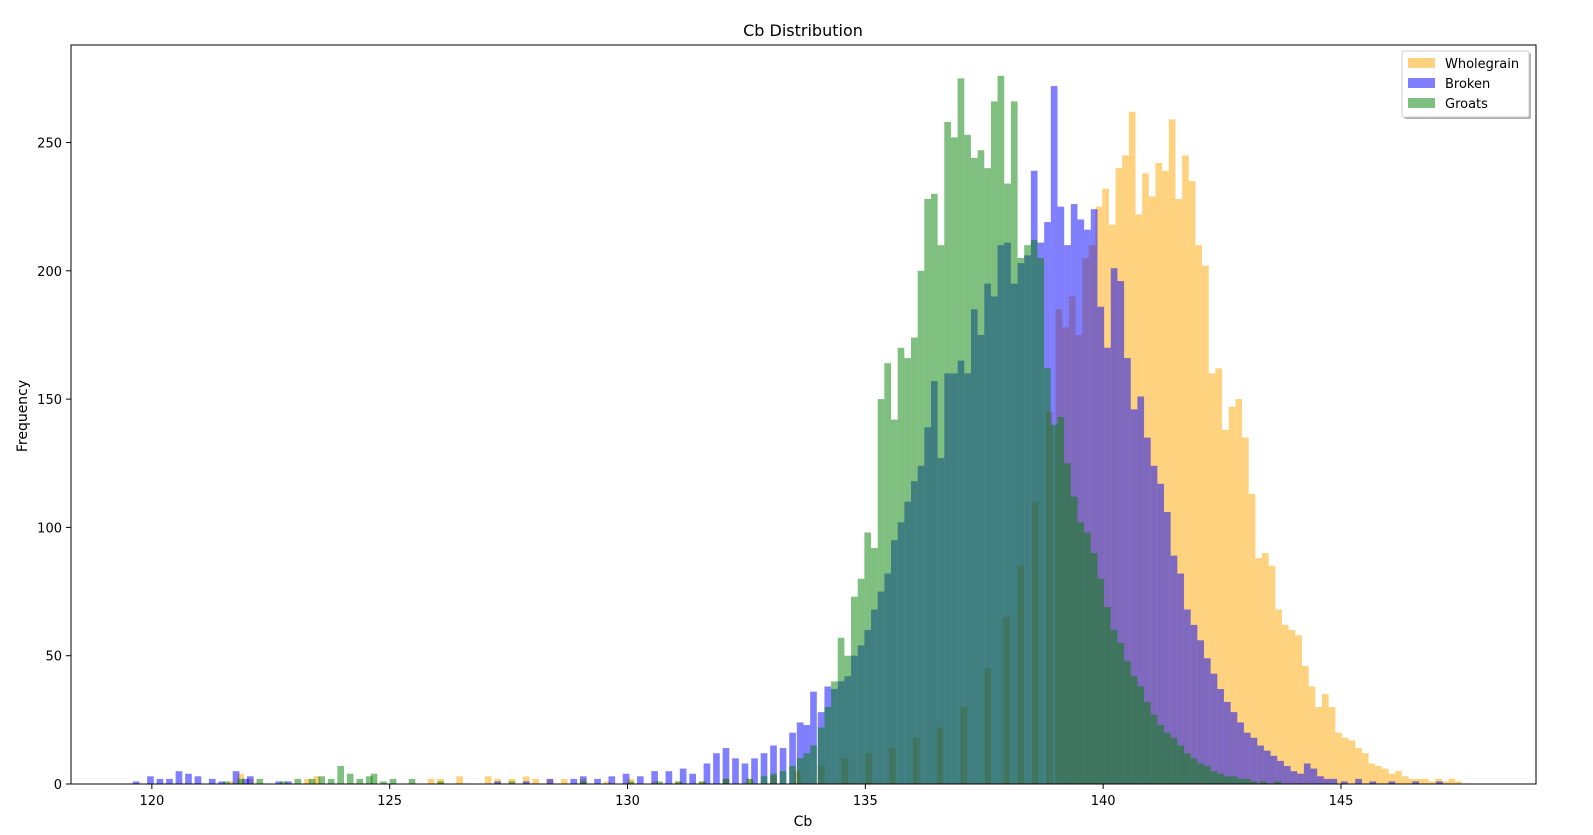 The height and width of the screenshot is (835, 1593). Describe the element at coordinates (58, 785) in the screenshot. I see `y-tick-label: 0` at that location.